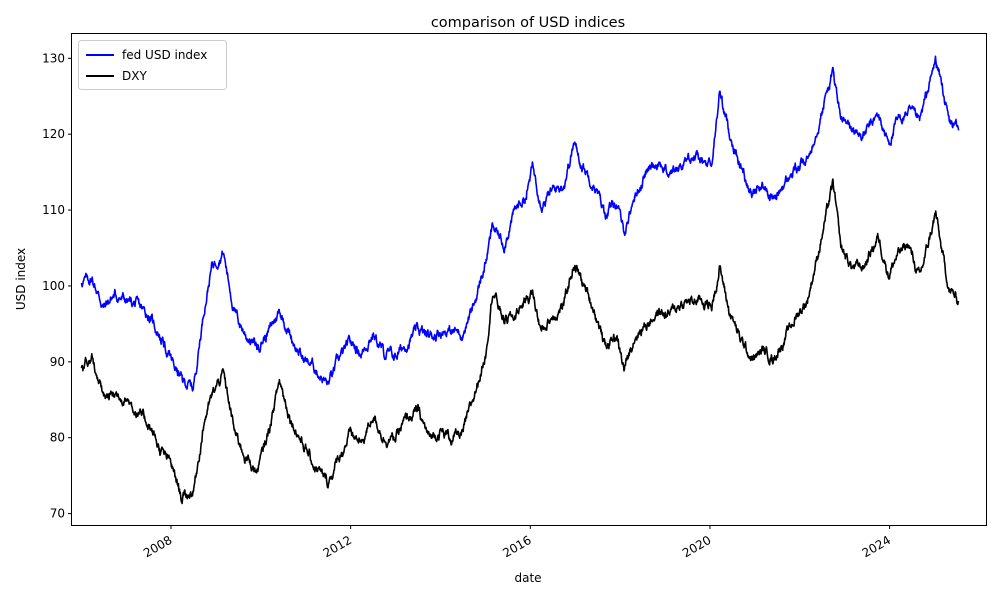  Describe the element at coordinates (53, 134) in the screenshot. I see `y-tick-label: 120` at that location.